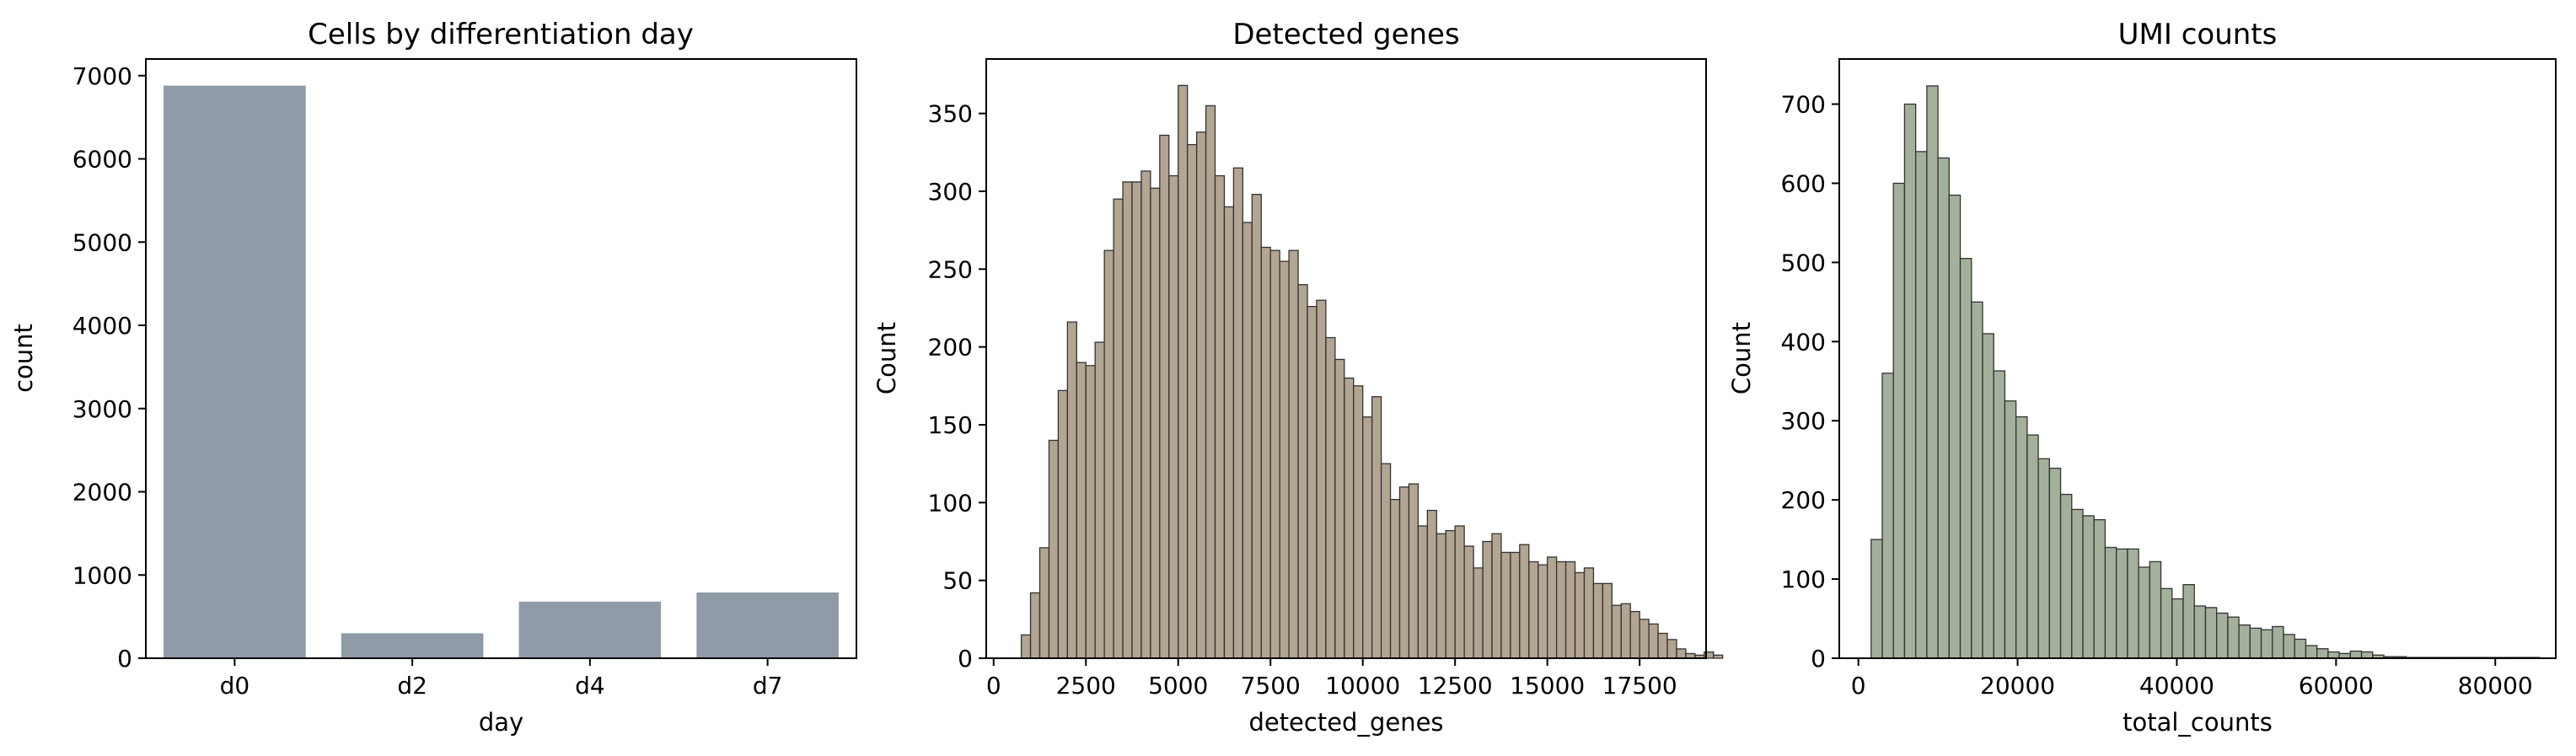  Describe the element at coordinates (950, 114) in the screenshot. I see `y-tick-label: 350` at that location.